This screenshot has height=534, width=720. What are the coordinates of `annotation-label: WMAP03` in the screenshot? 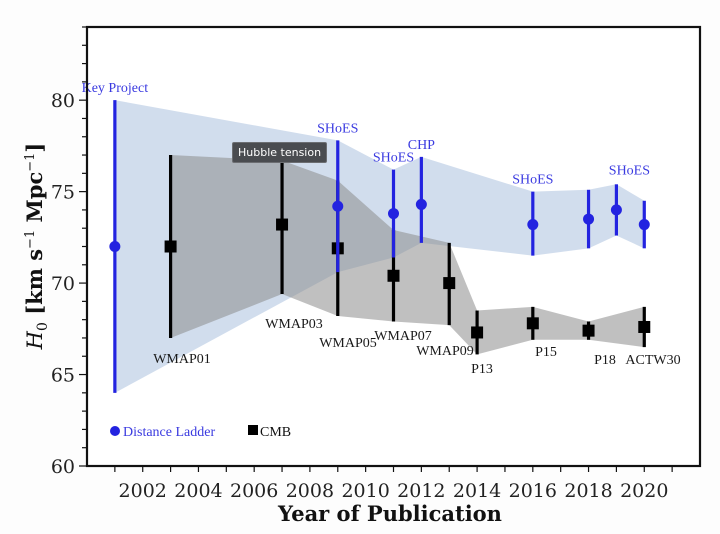 It's located at (294, 324).